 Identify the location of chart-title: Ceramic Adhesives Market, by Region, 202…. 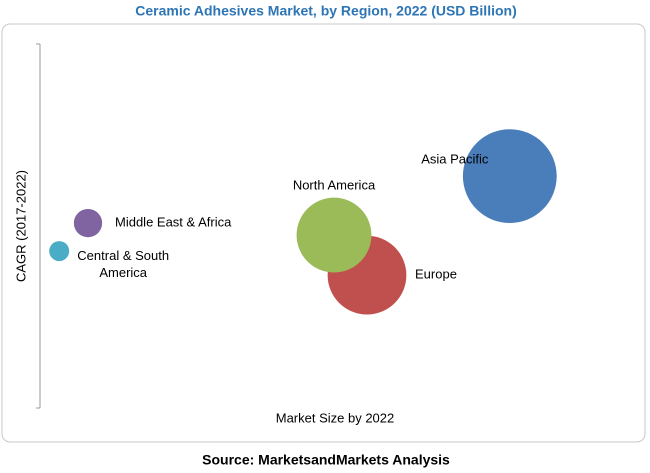
(326, 11).